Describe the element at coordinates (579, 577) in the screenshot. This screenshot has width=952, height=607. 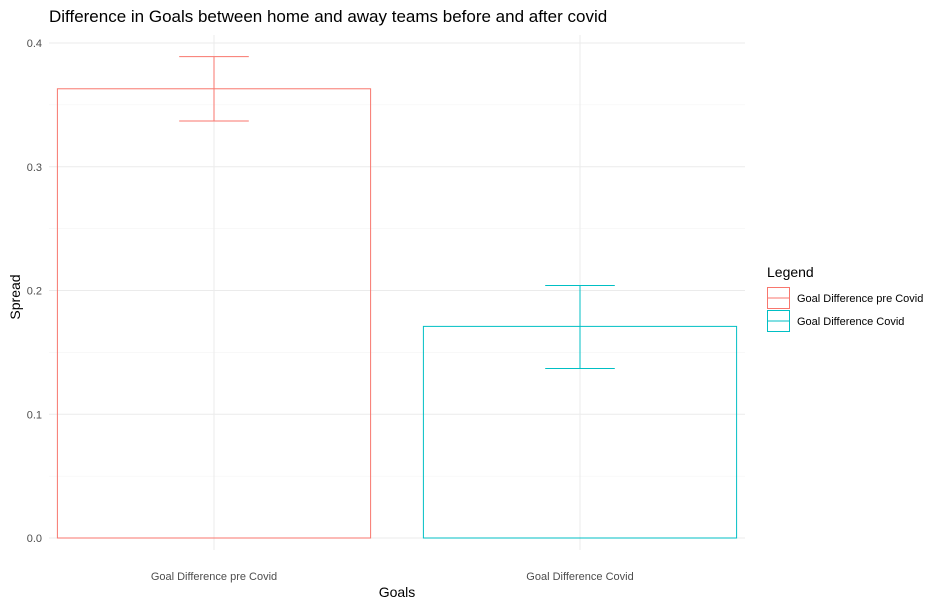
I see `x-tick-label: Goal Difference Covid` at that location.